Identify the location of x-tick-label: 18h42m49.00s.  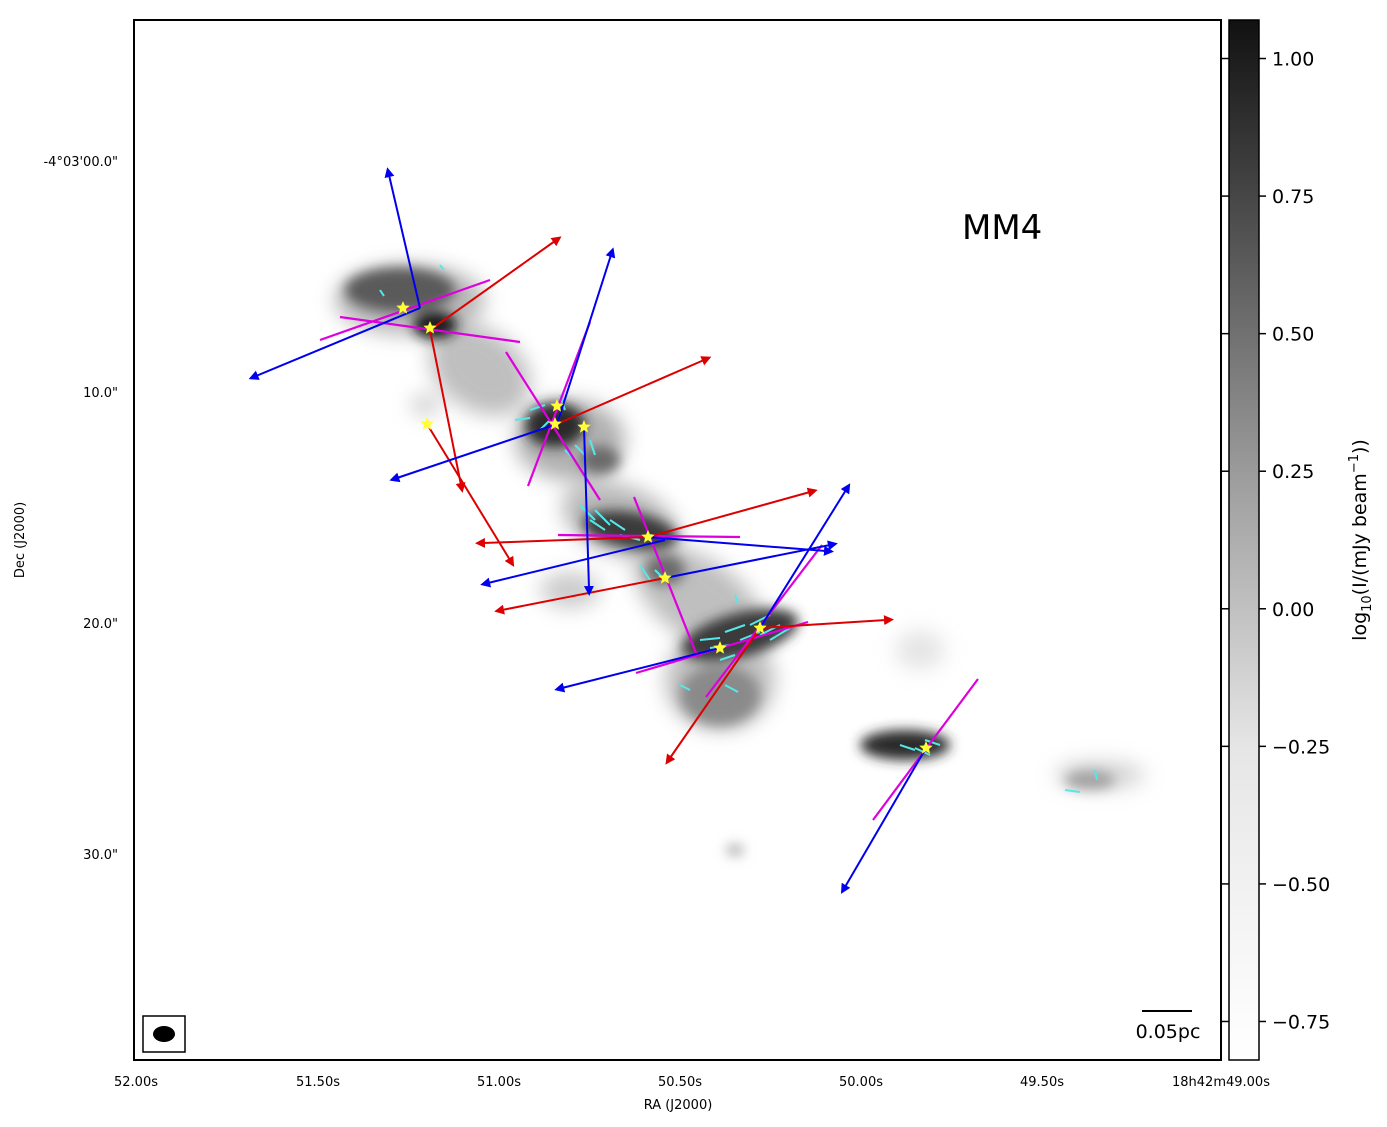
(1221, 1082).